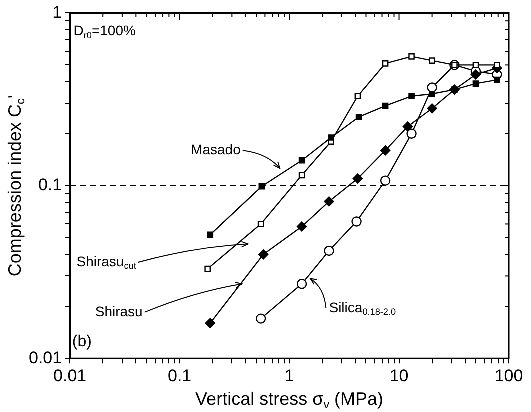  Describe the element at coordinates (119, 311) in the screenshot. I see `text: Shirasu` at that location.